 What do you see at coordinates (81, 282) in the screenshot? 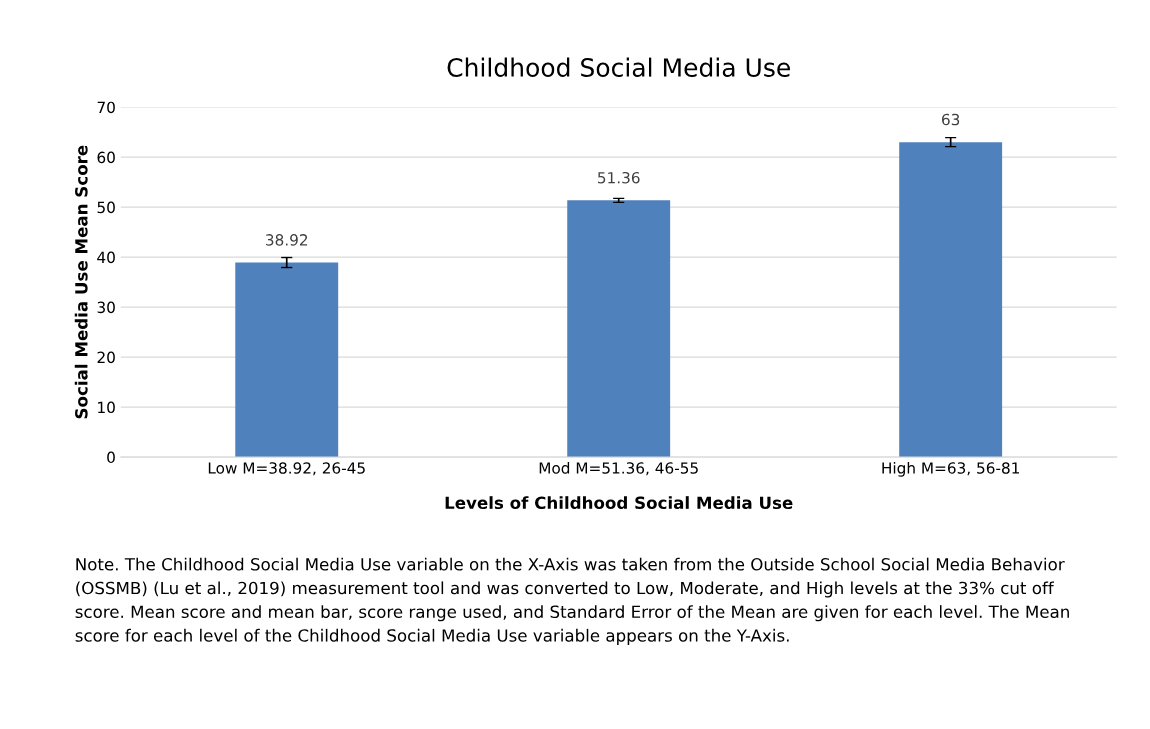
I see `y-axis-title: Social Media Use Mean Score` at bounding box center [81, 282].